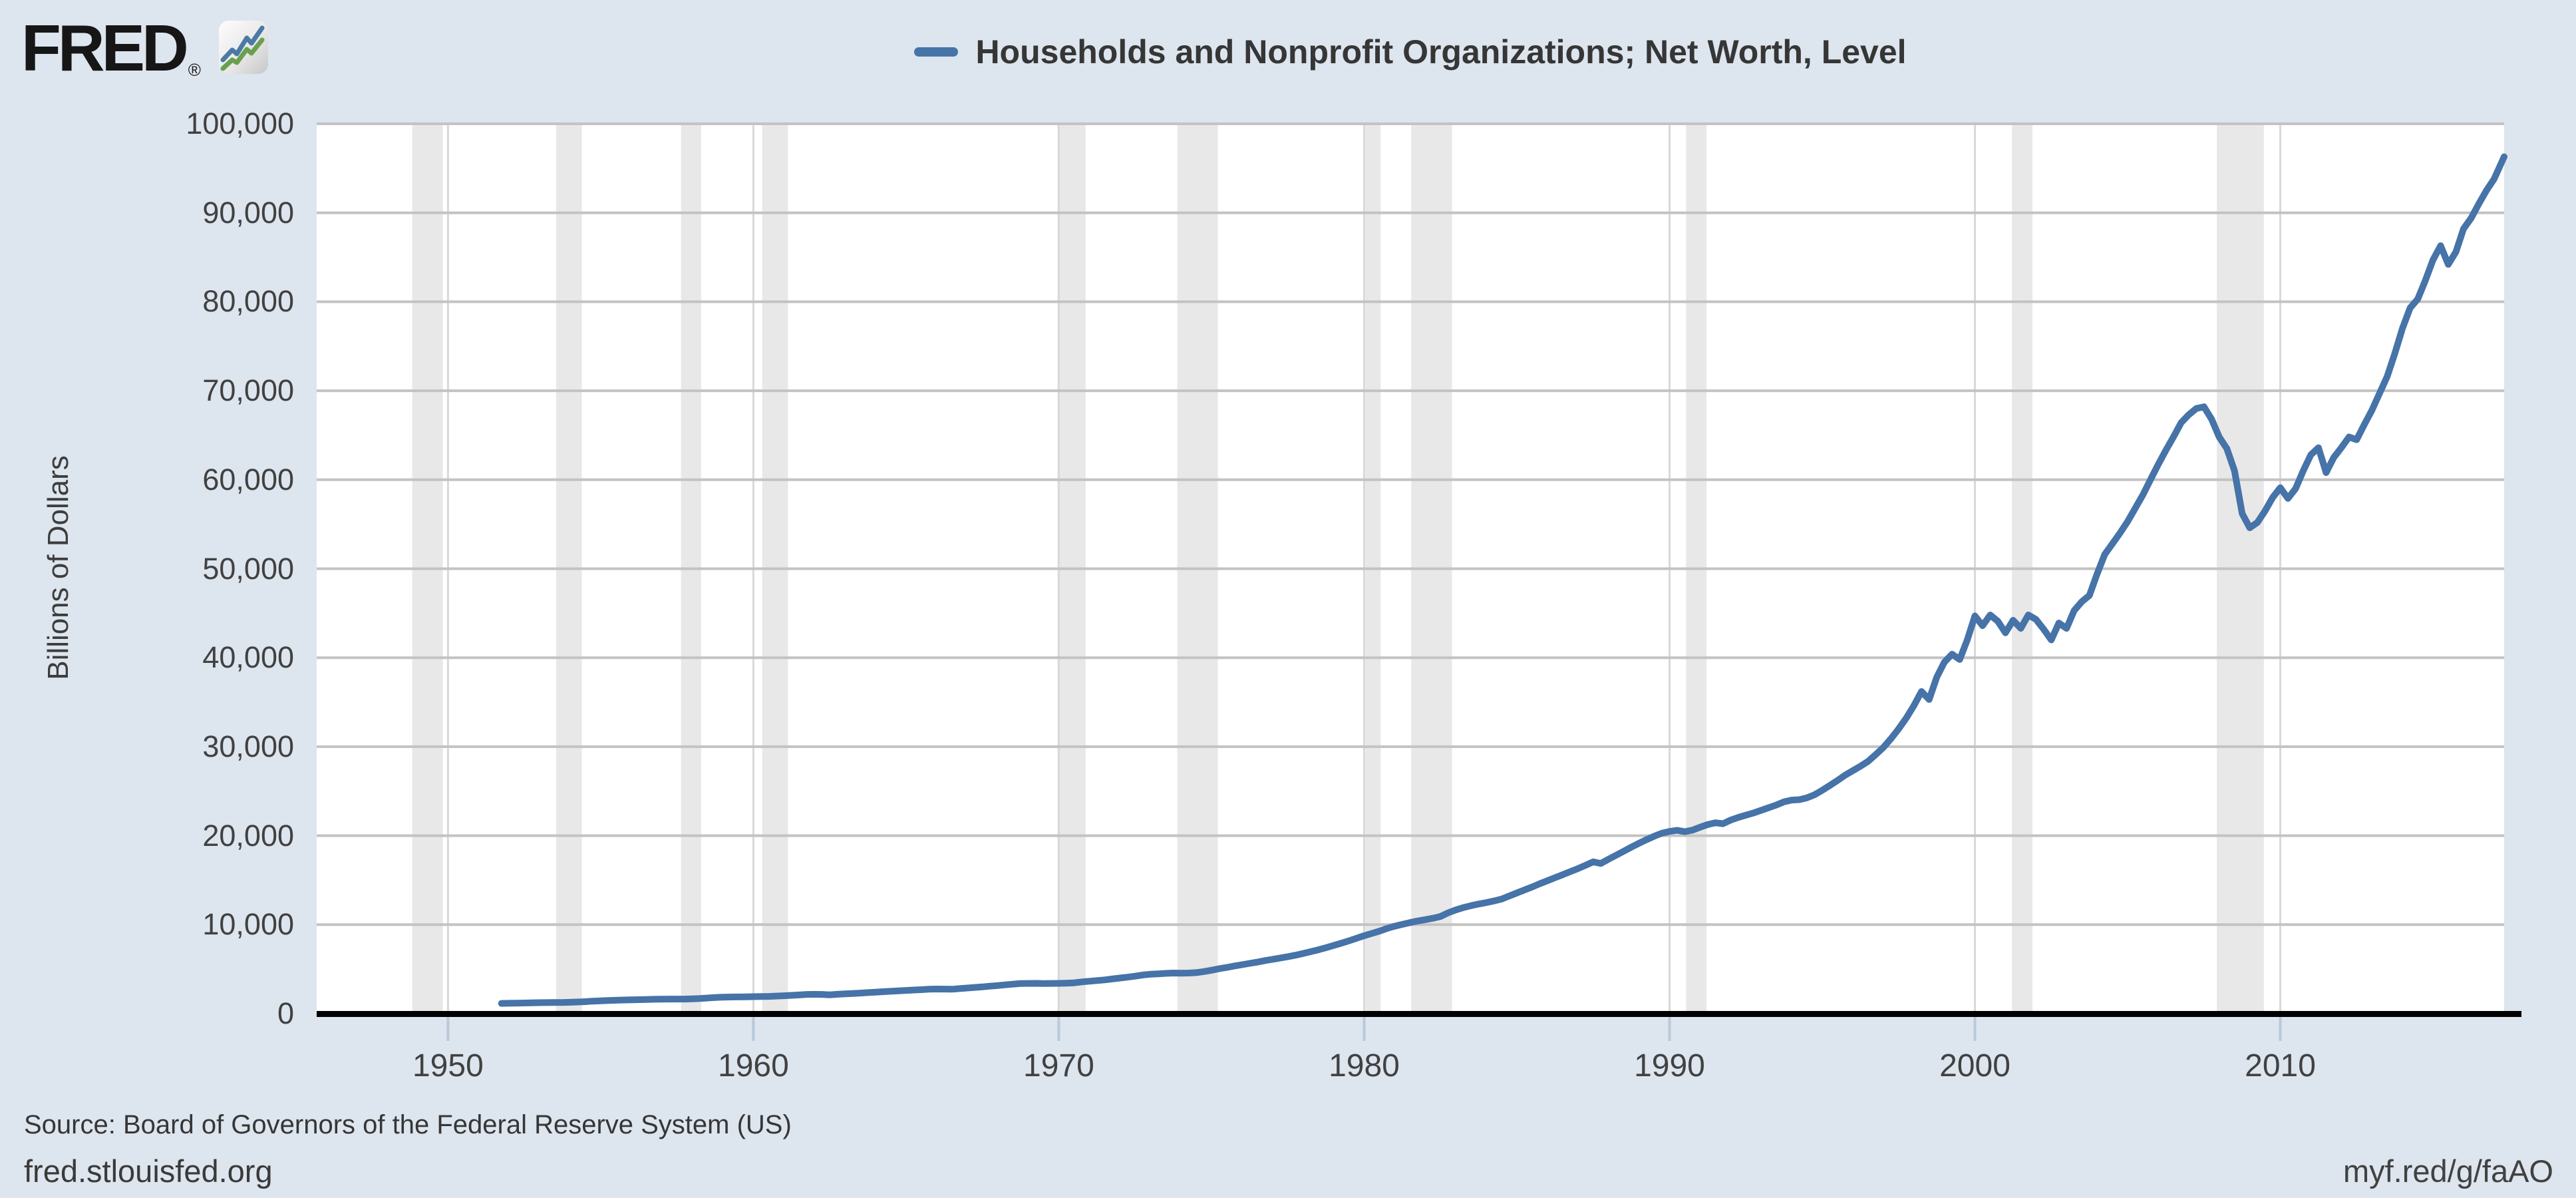 Image resolution: width=2576 pixels, height=1198 pixels. Describe the element at coordinates (1058, 1066) in the screenshot. I see `x-tick-label: 1970` at that location.